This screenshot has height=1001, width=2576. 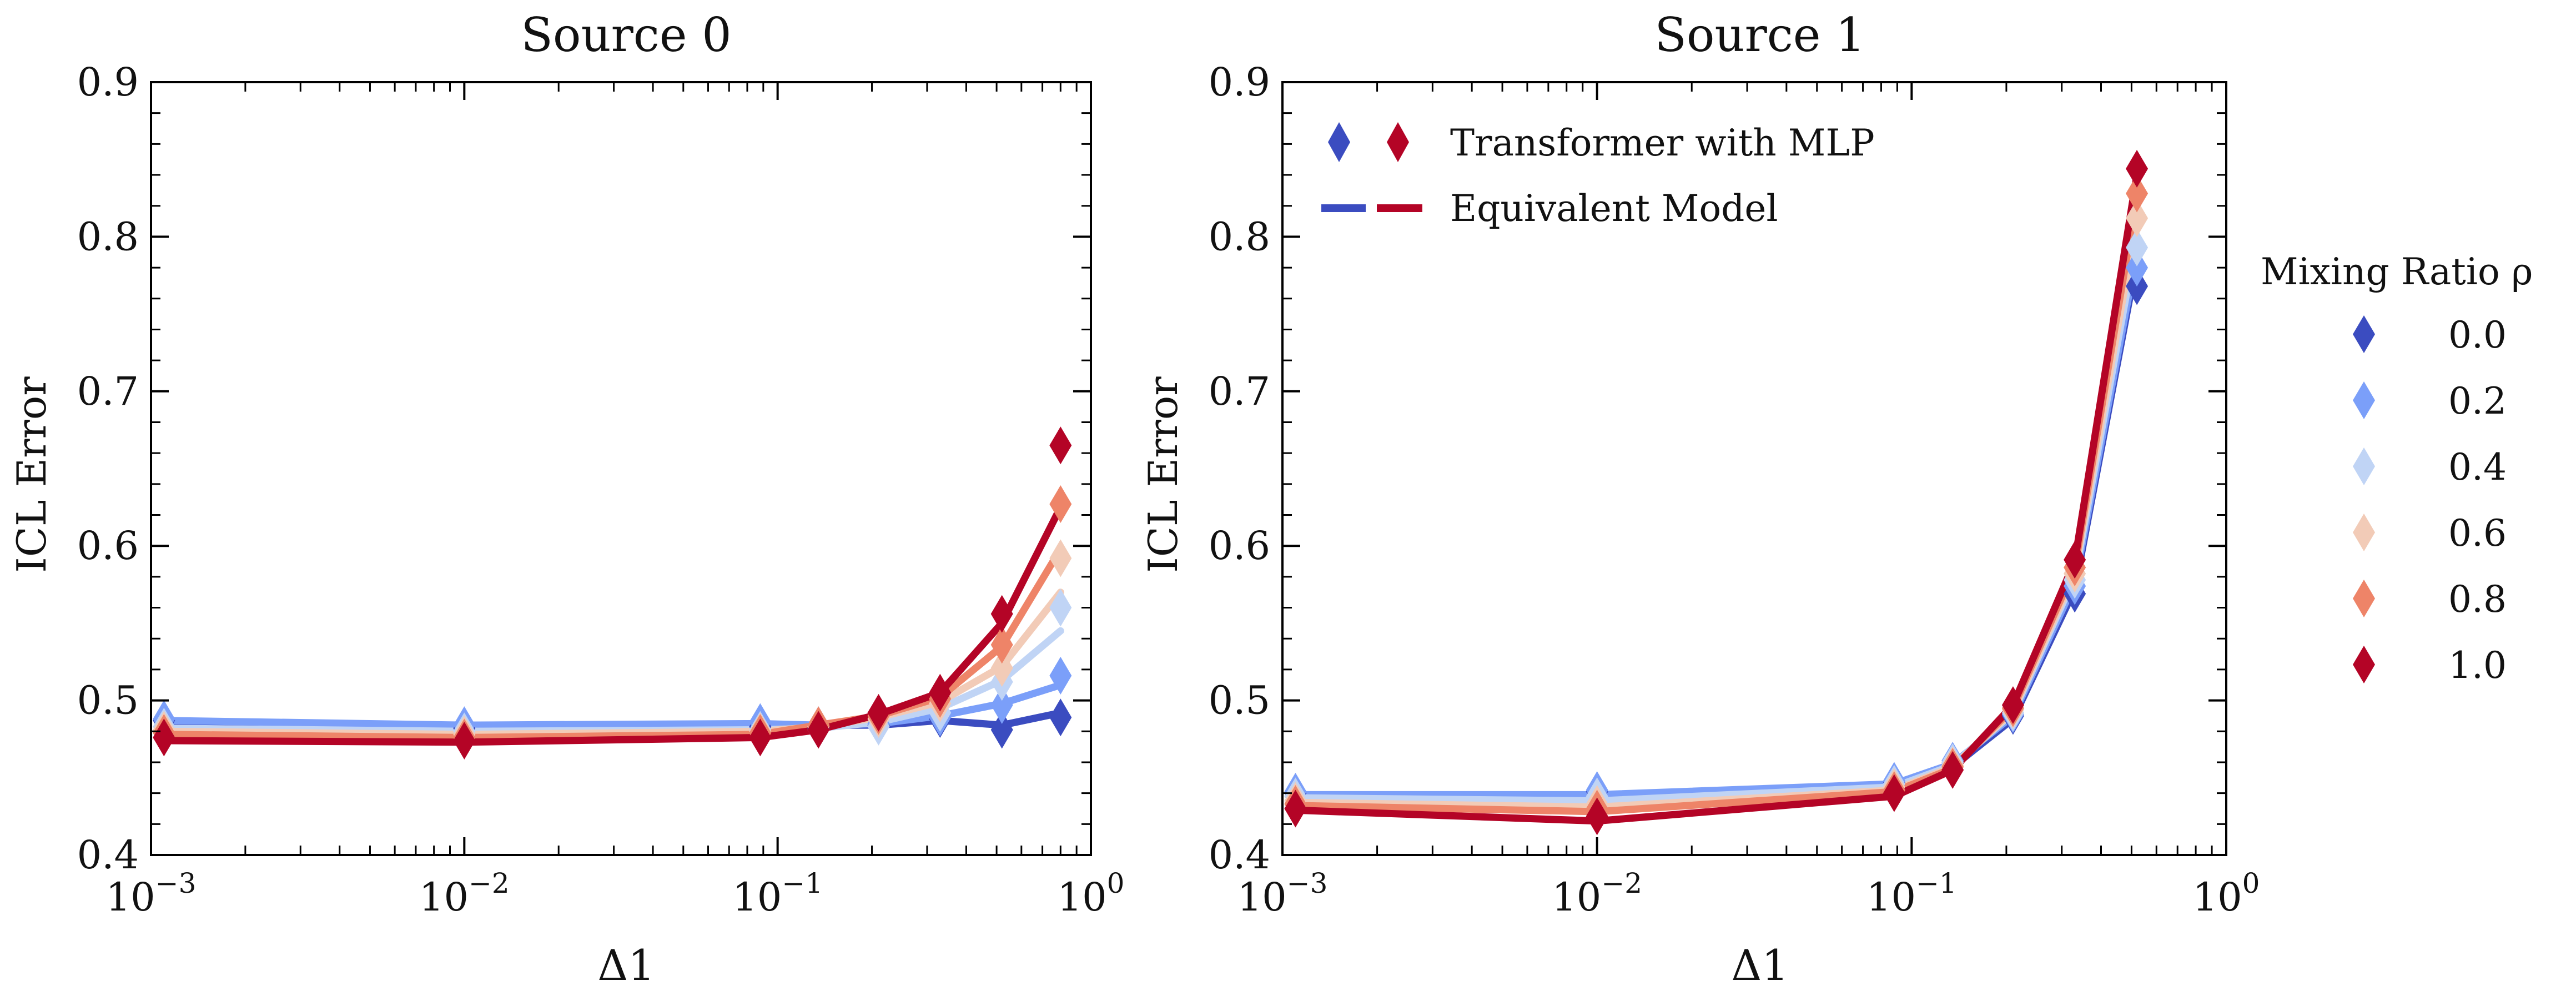 I want to click on legend-marker-red, so click(x=1398, y=142).